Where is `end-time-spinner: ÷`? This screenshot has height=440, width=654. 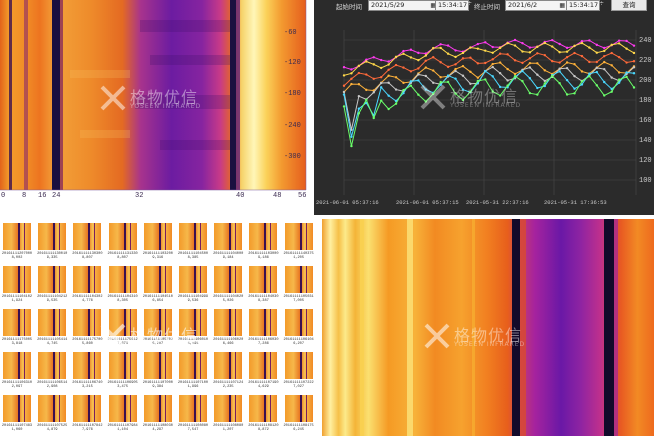
end-time-spinner: ÷ is located at coordinates (602, 3).